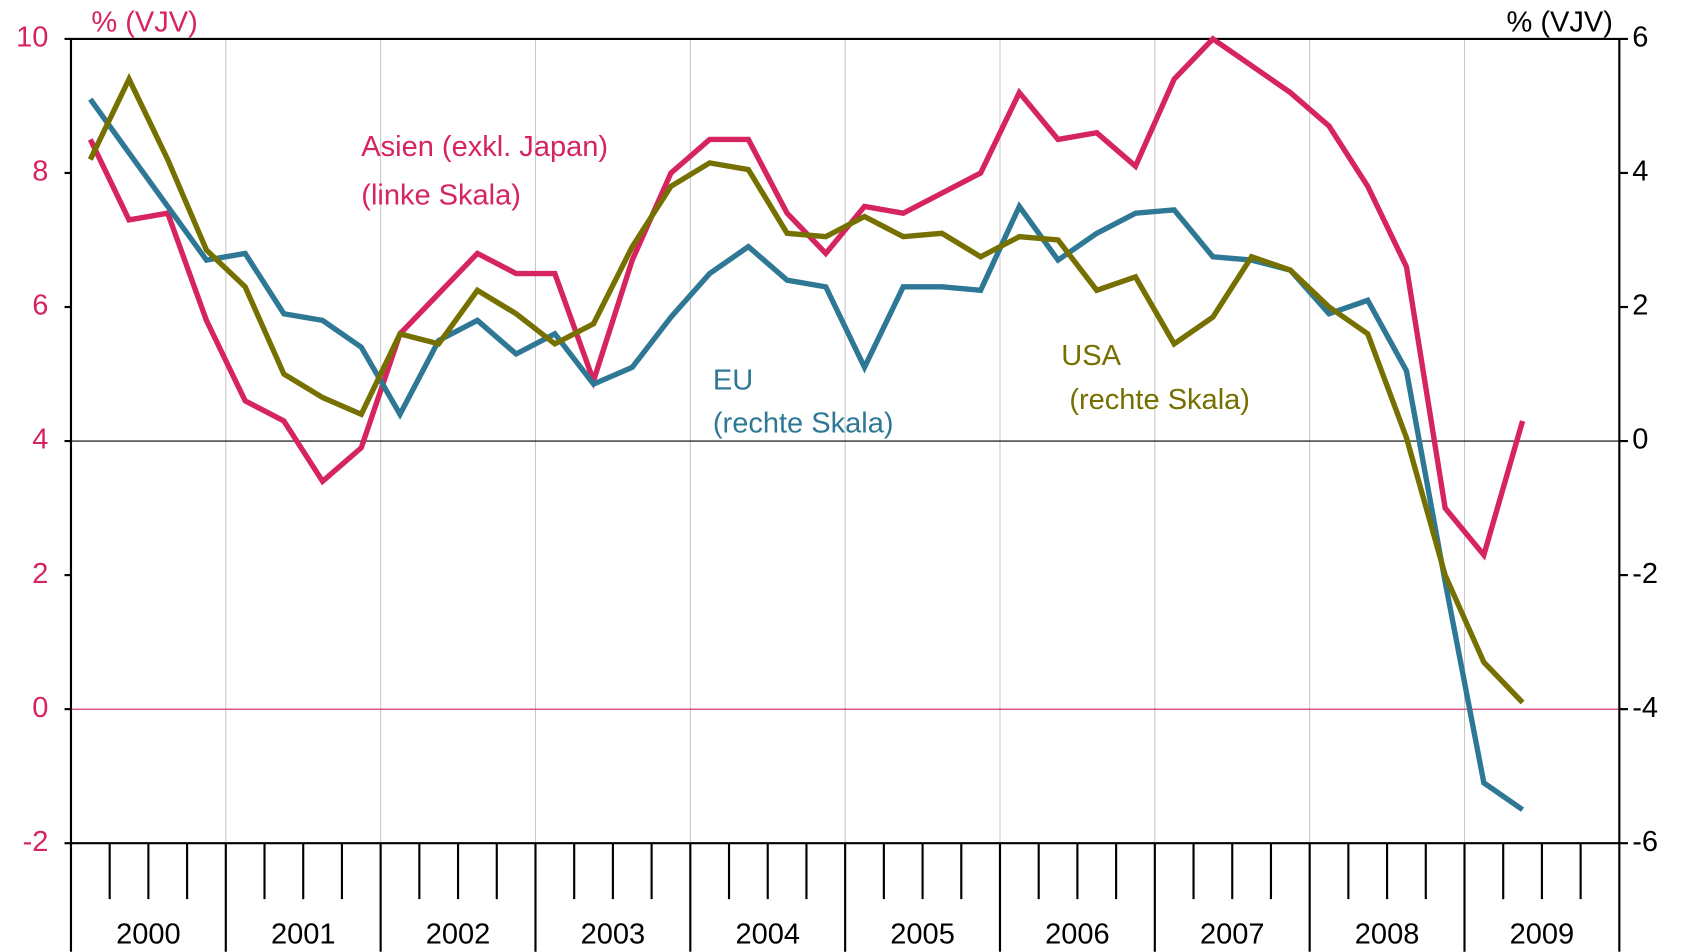  What do you see at coordinates (40, 440) in the screenshot?
I see `y-tick-label: 4` at bounding box center [40, 440].